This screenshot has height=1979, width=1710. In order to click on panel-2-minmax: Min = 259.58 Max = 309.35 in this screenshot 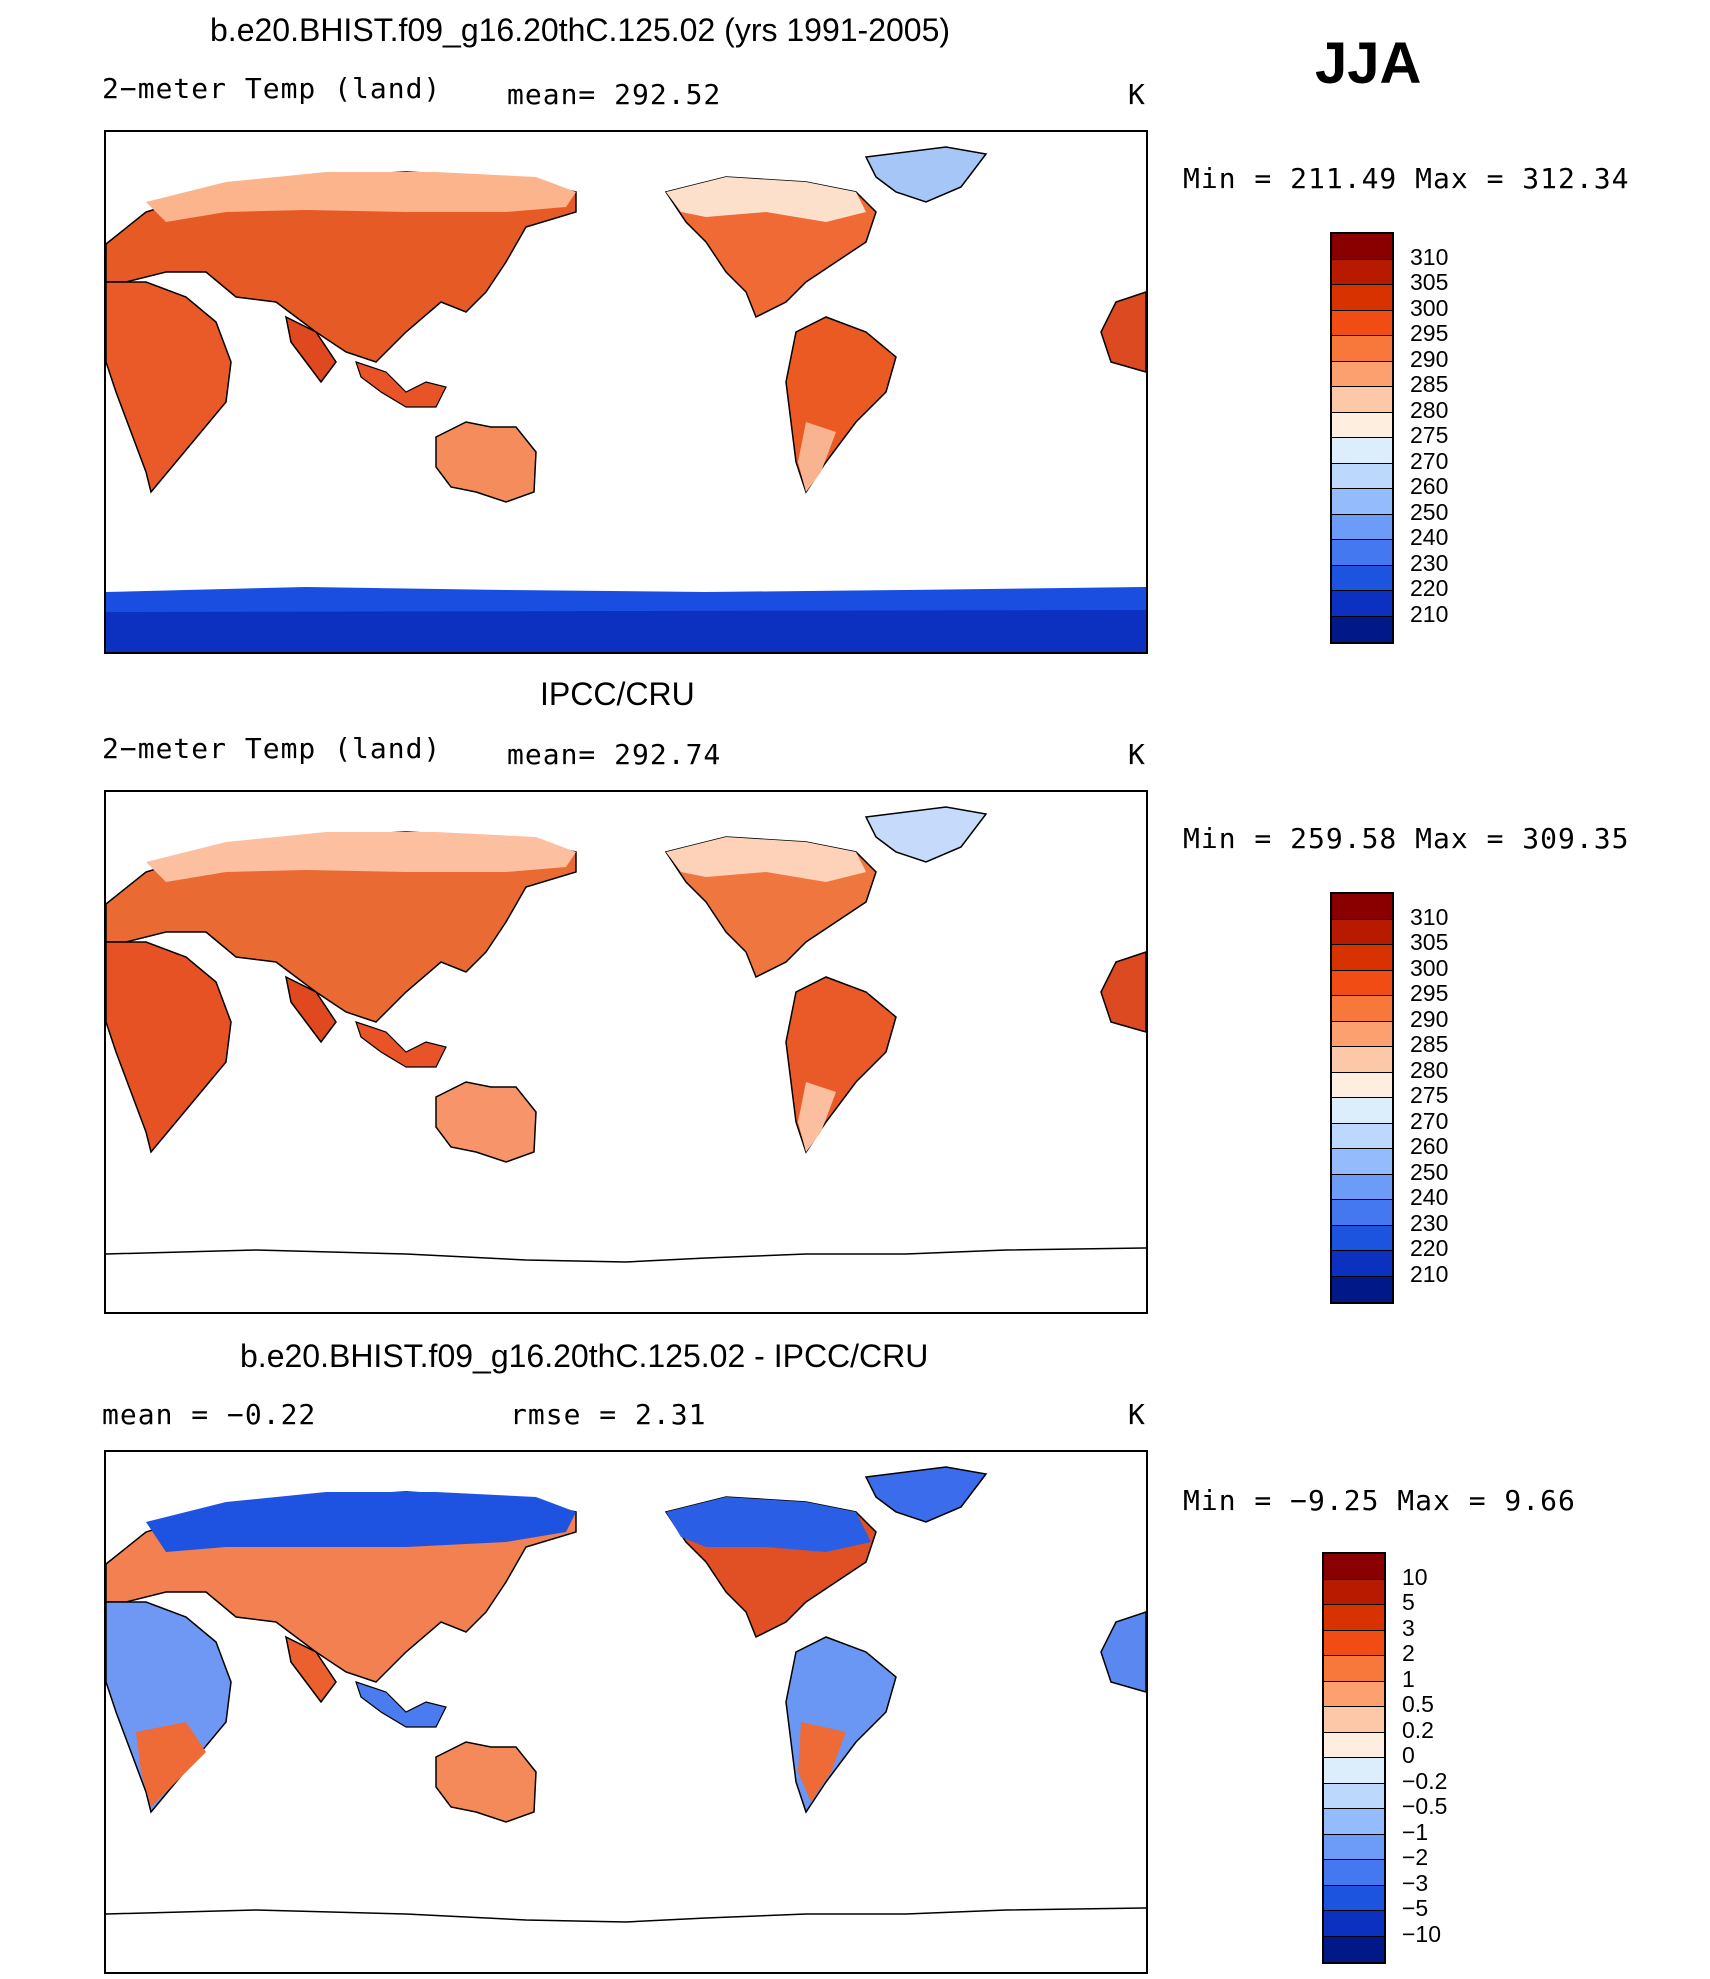, I will do `click(1406, 838)`.